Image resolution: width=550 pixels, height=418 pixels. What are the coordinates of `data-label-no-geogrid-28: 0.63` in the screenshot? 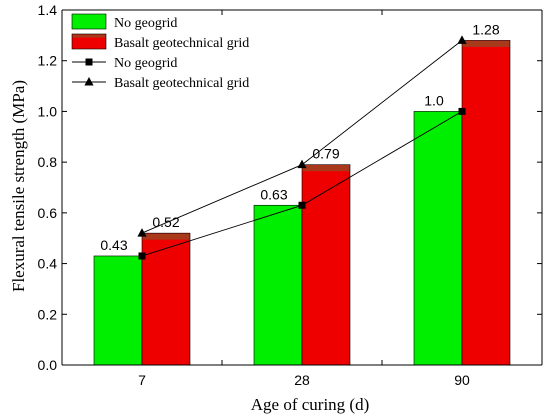 It's located at (273, 194).